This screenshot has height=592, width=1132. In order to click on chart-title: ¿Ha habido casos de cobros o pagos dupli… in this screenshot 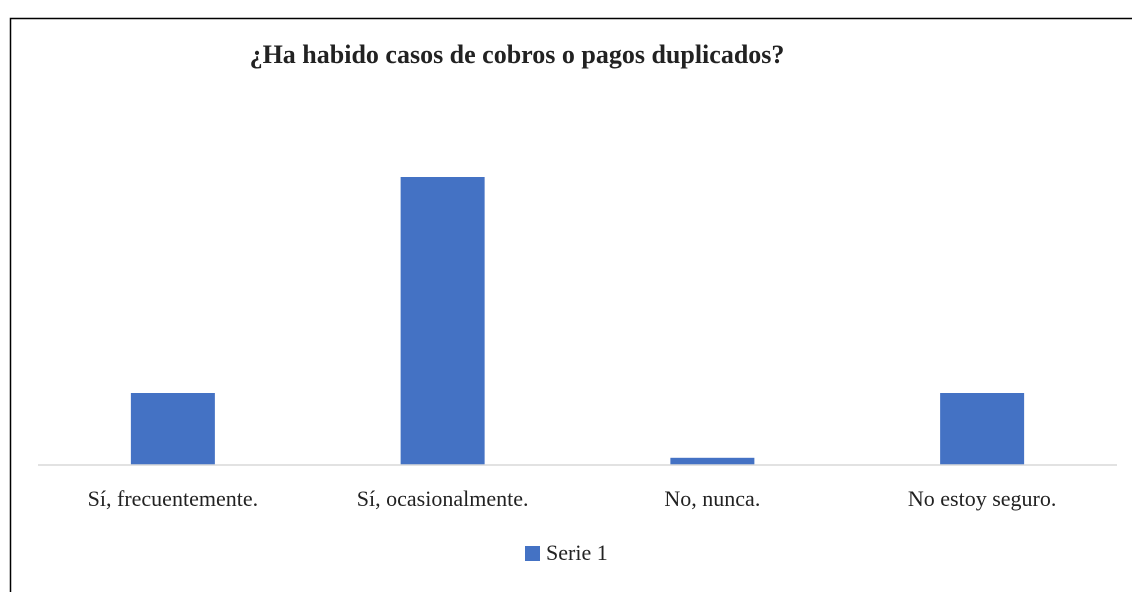, I will do `click(517, 54)`.